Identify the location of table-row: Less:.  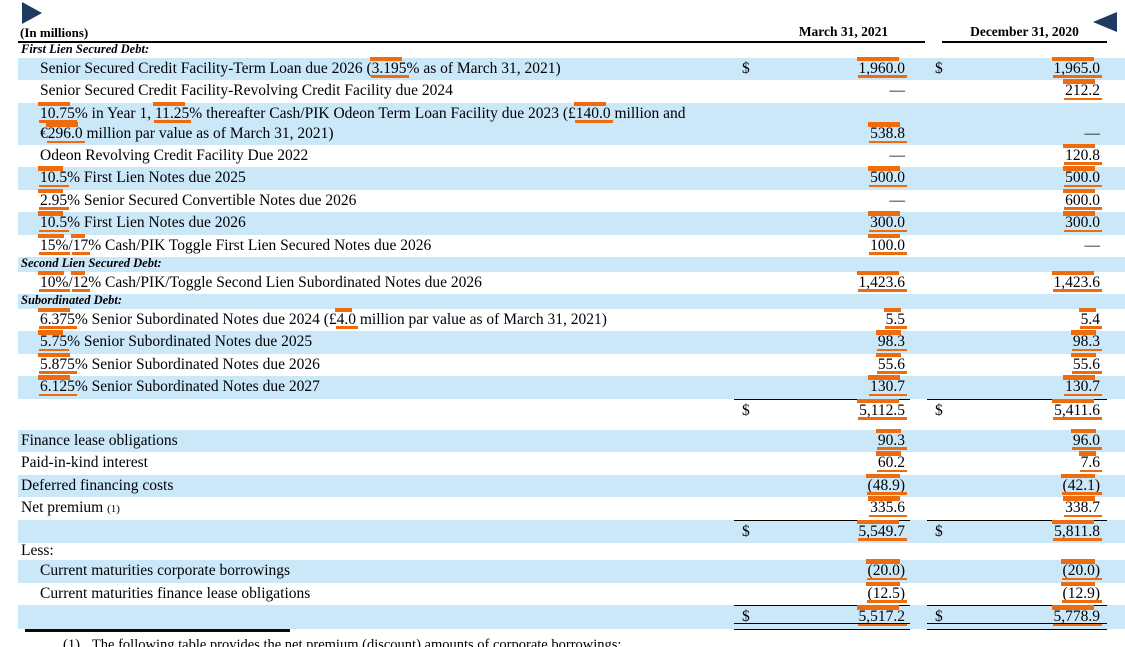
(571, 551).